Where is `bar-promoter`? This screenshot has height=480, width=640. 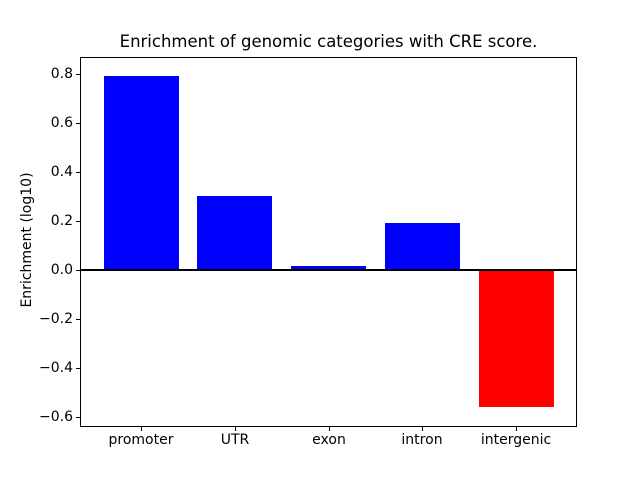 bar-promoter is located at coordinates (141, 173).